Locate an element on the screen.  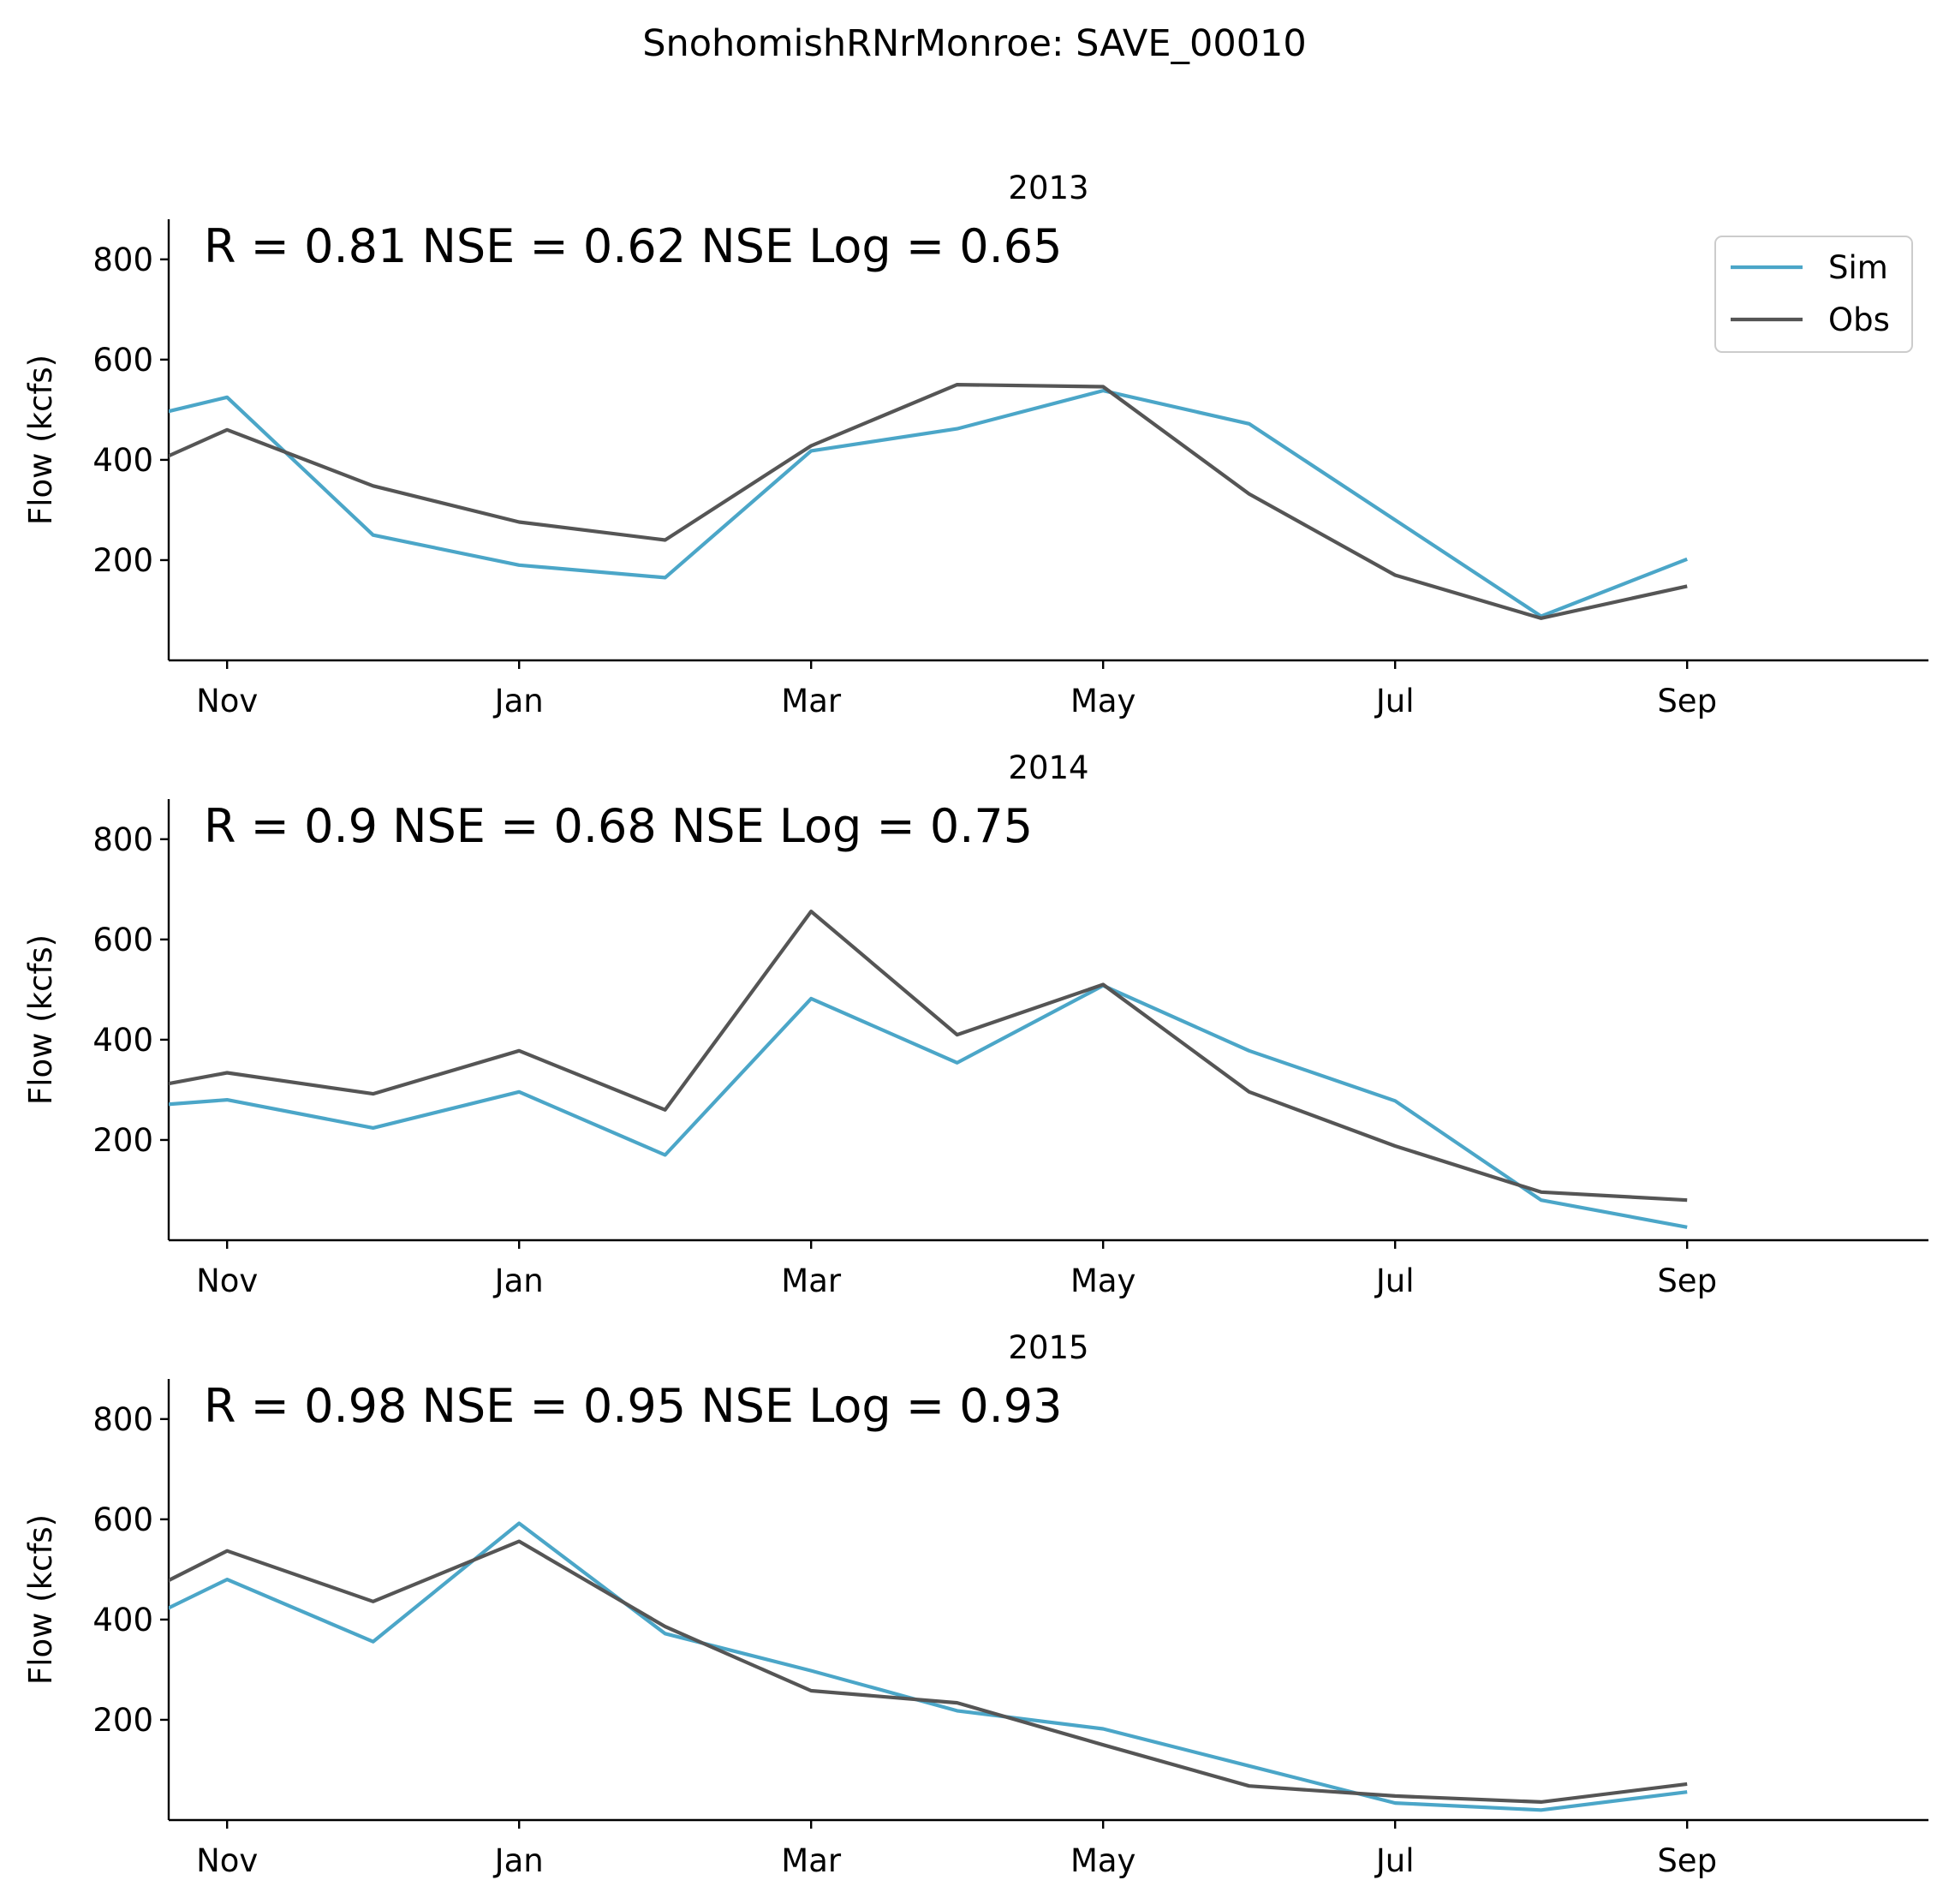
stats-annotation: R = 0.81 NSE = 0.62 NSE Log = 0.65 is located at coordinates (633, 246).